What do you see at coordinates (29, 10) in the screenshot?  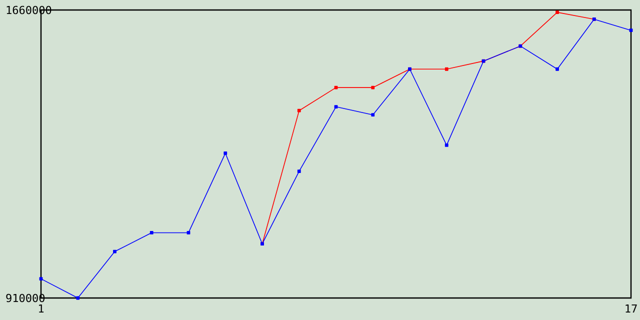 I see `y-tick-label: 1660000` at bounding box center [29, 10].